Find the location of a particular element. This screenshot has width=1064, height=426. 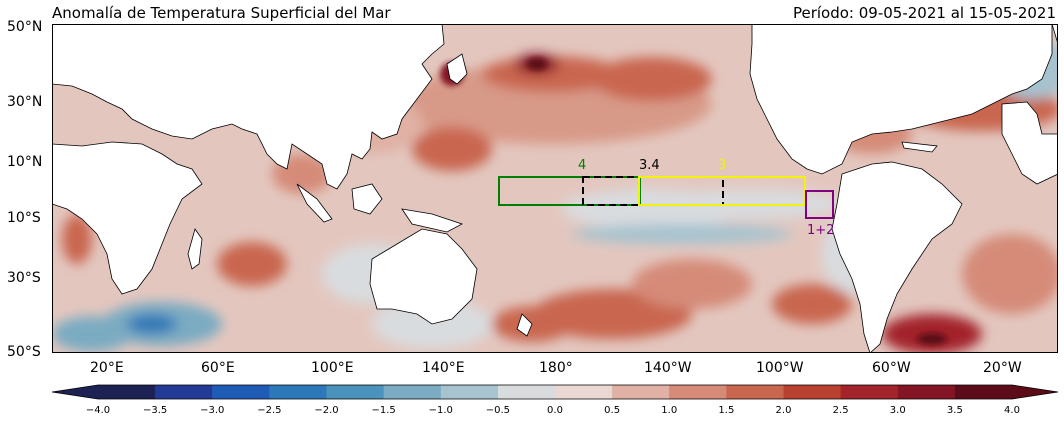

colorbar-tick-label: 0.0 is located at coordinates (555, 410).